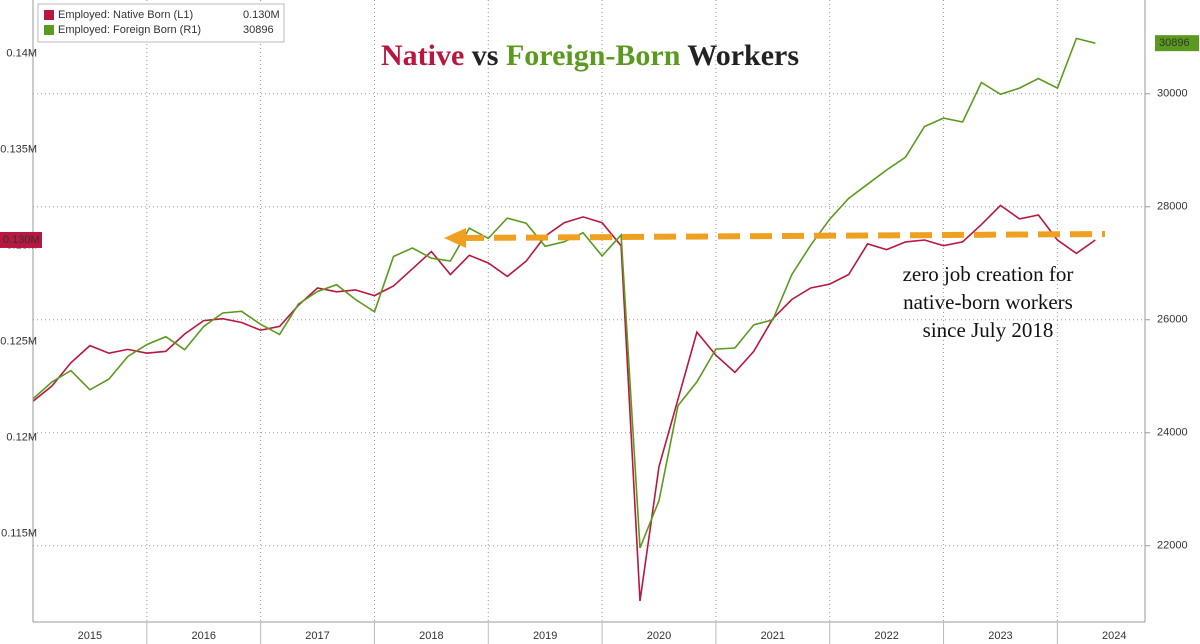  Describe the element at coordinates (317, 636) in the screenshot. I see `x-tick-label: 2017` at that location.